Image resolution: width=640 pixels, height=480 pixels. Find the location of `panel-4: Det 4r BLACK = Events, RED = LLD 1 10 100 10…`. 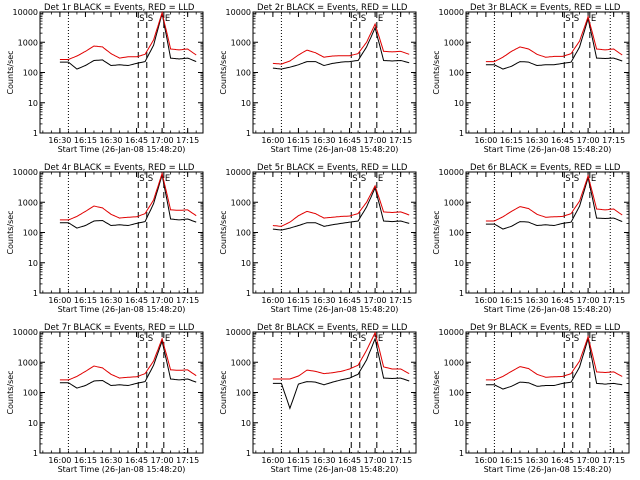

panel-4: Det 4r BLACK = Events, RED = LLD 1 10 100 10… is located at coordinates (105, 238).